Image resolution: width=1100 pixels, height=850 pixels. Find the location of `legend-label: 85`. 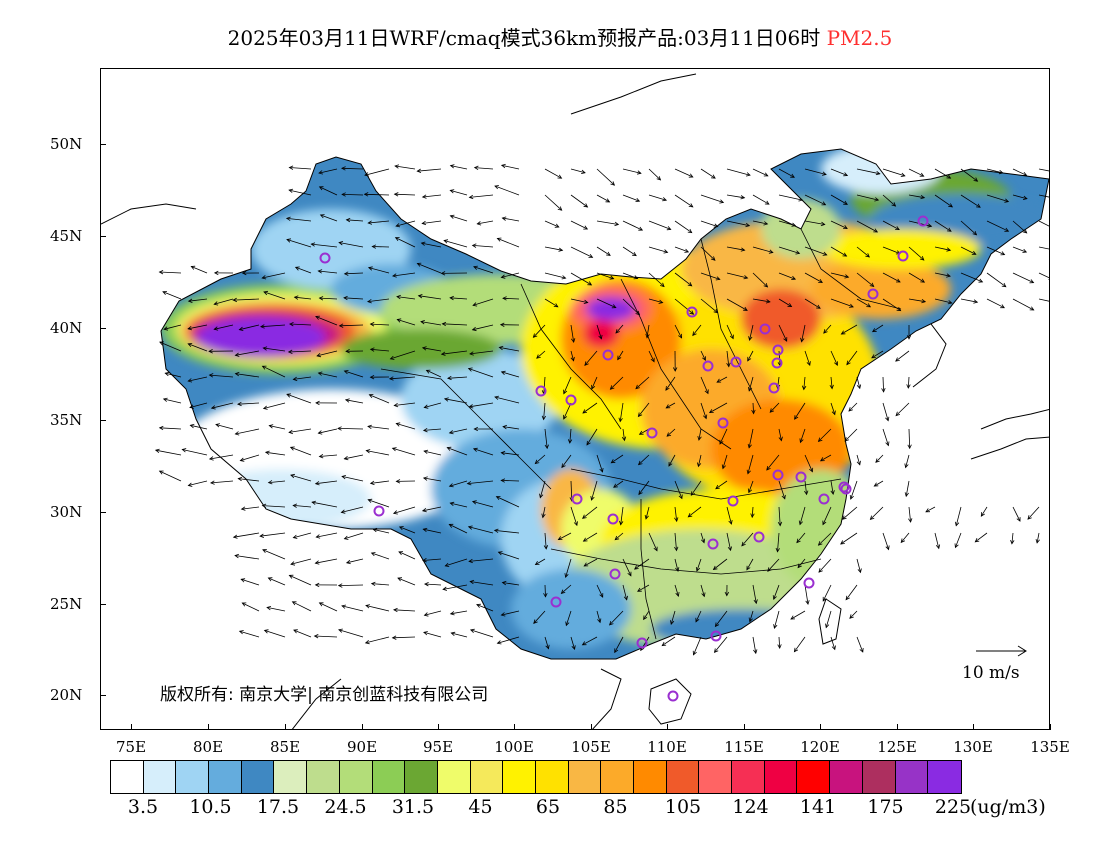

legend-label: 85 is located at coordinates (615, 807).